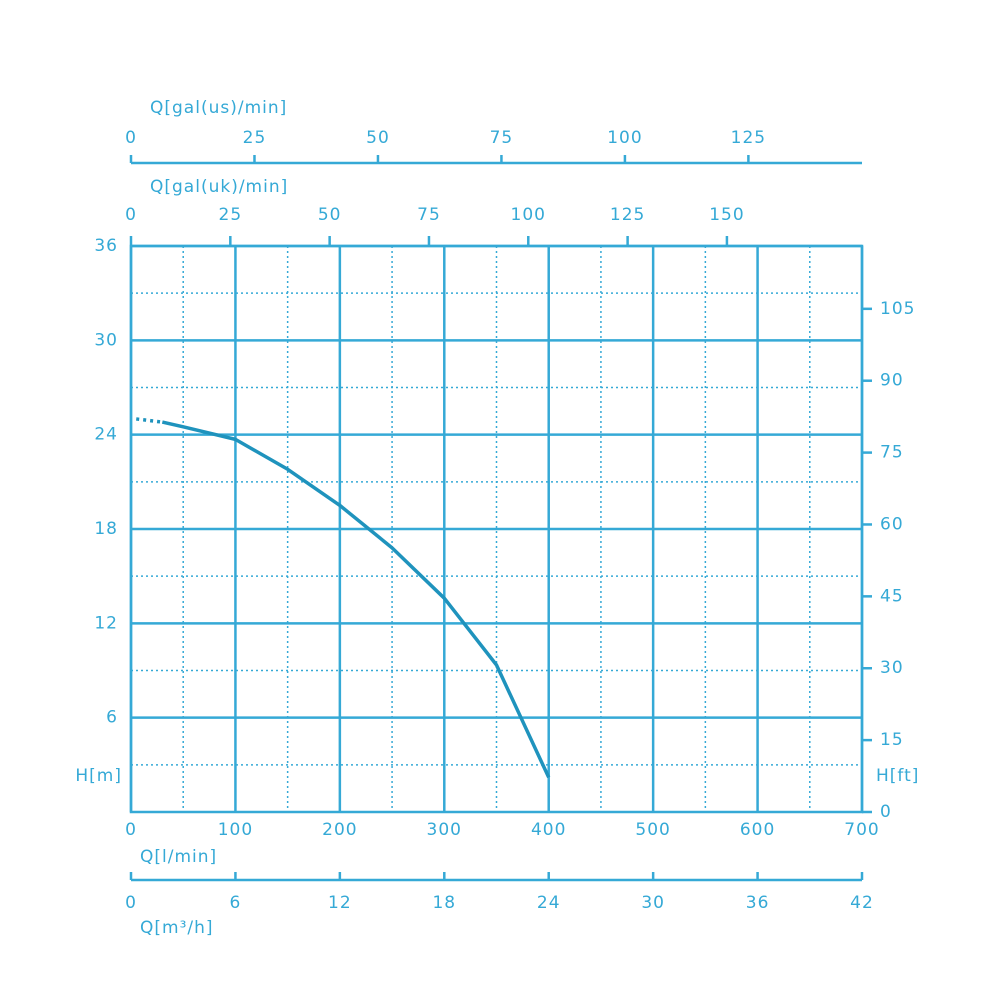  Describe the element at coordinates (861, 830) in the screenshot. I see `x-tick-label: 700` at that location.